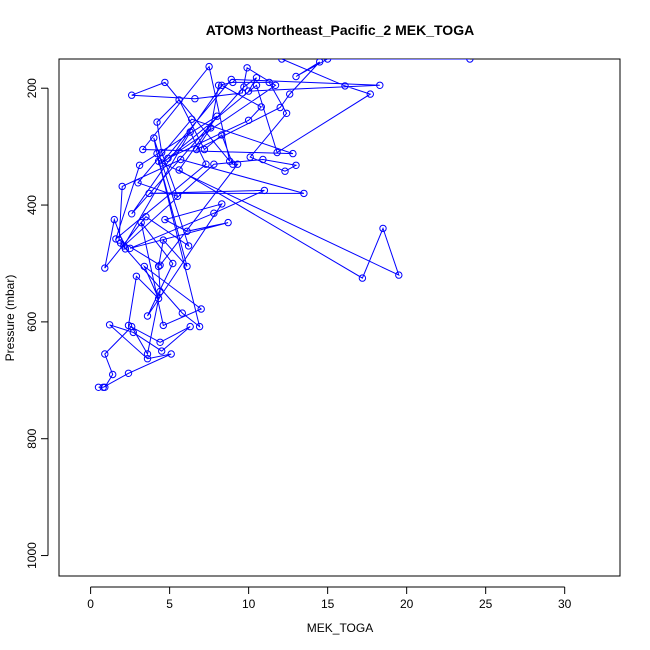 This screenshot has width=650, height=650. I want to click on x-tick-label: 30, so click(565, 604).